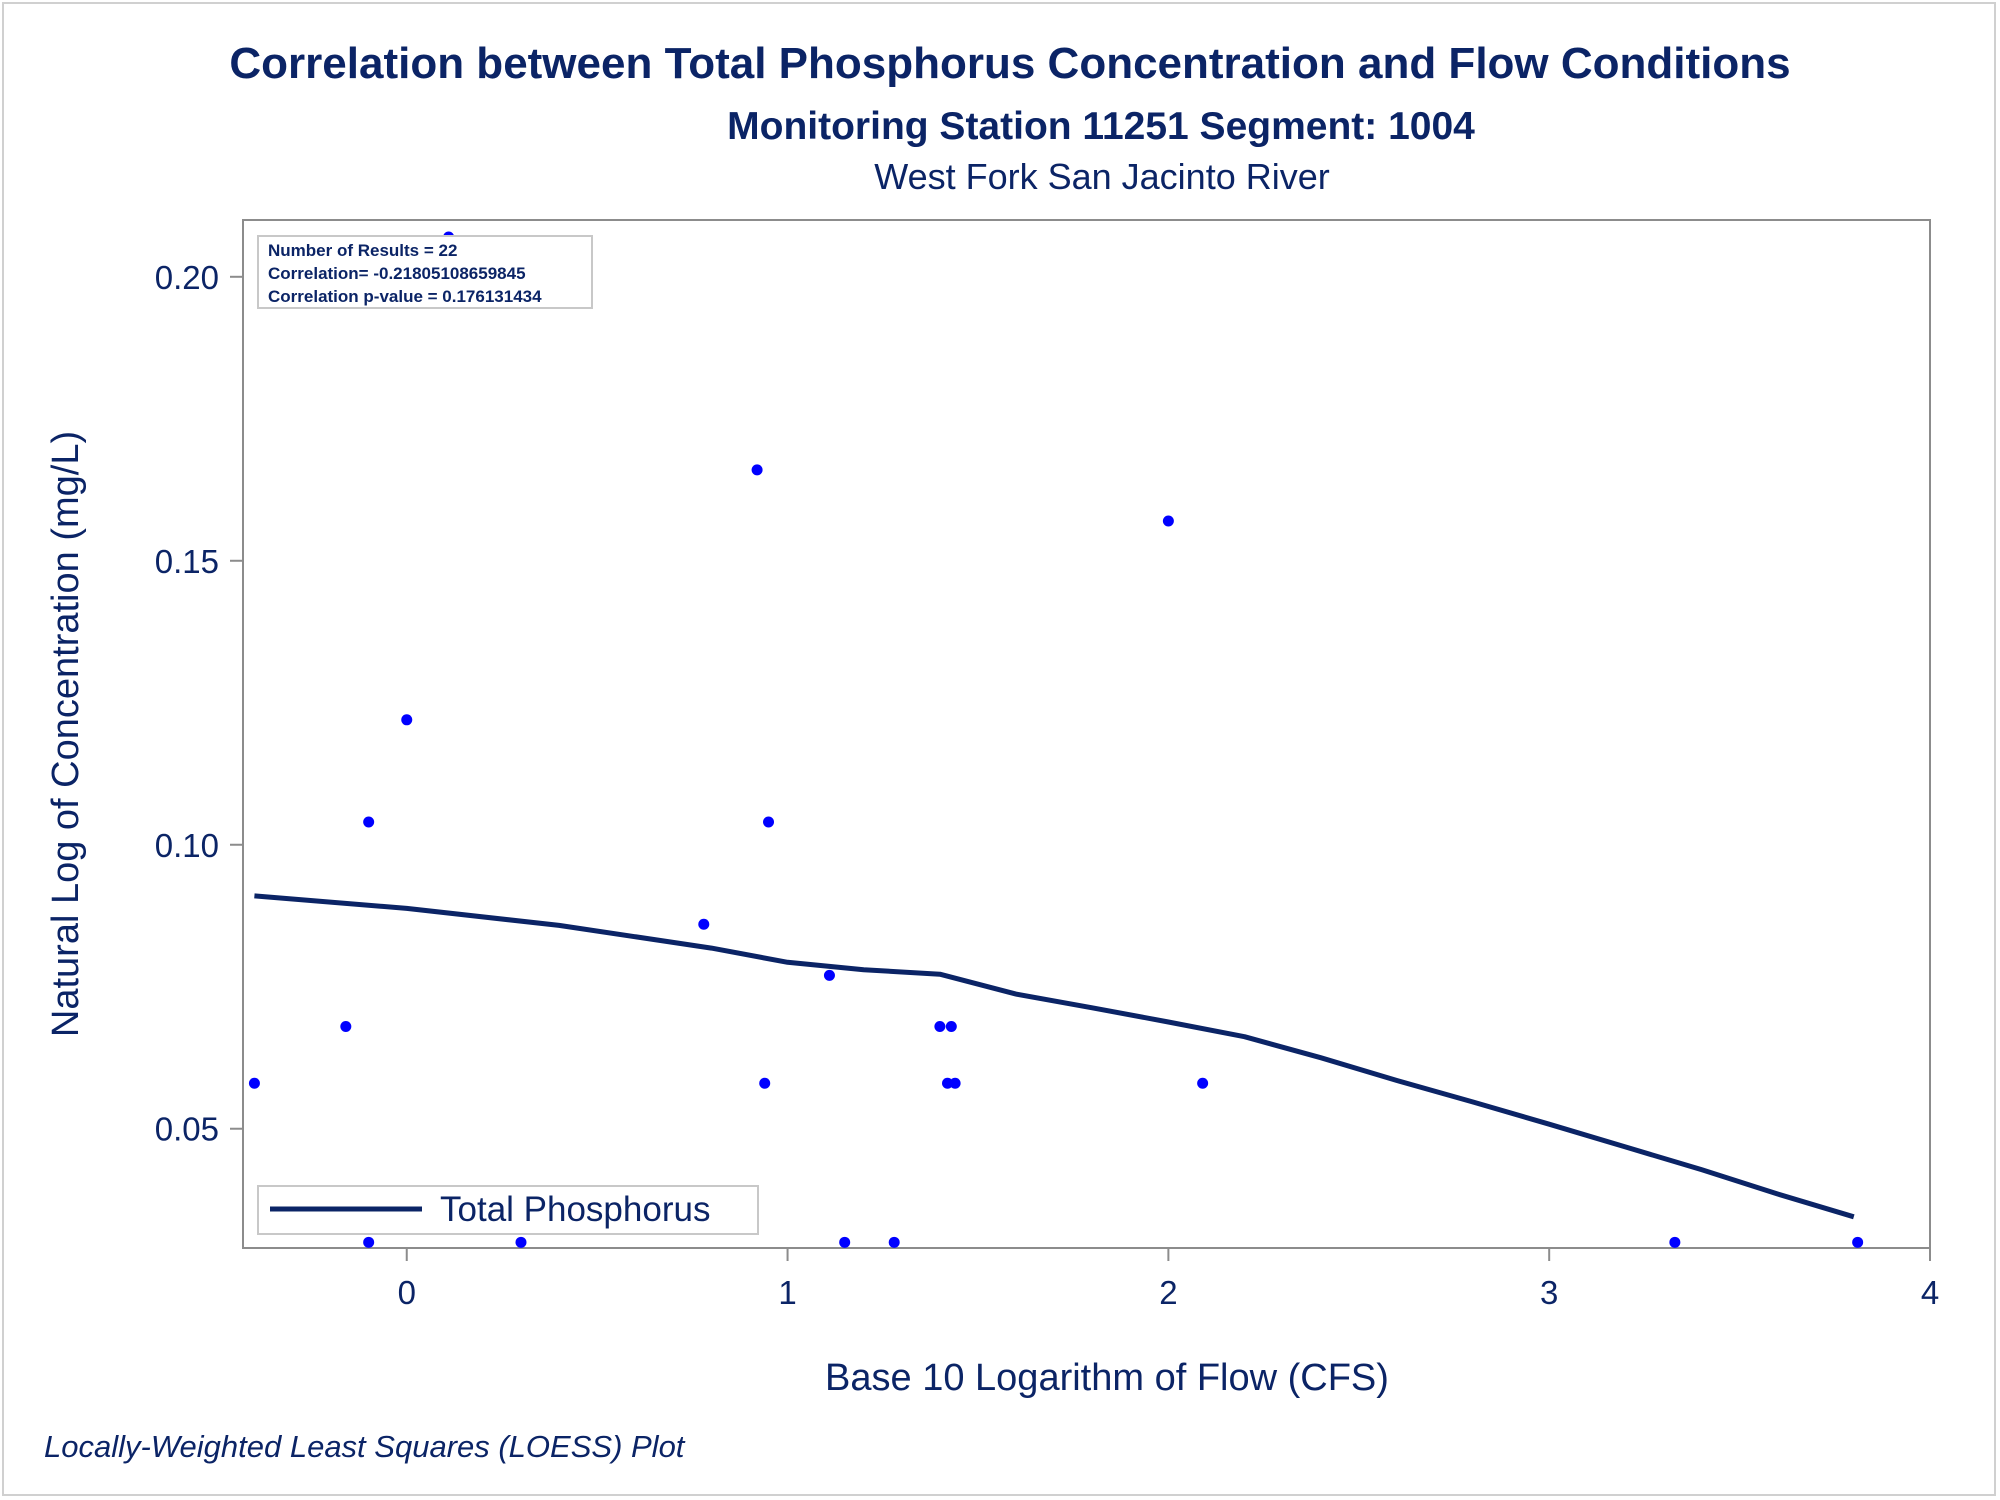  I want to click on x-axis: 0 1 2 3 4, so click(1168, 1279).